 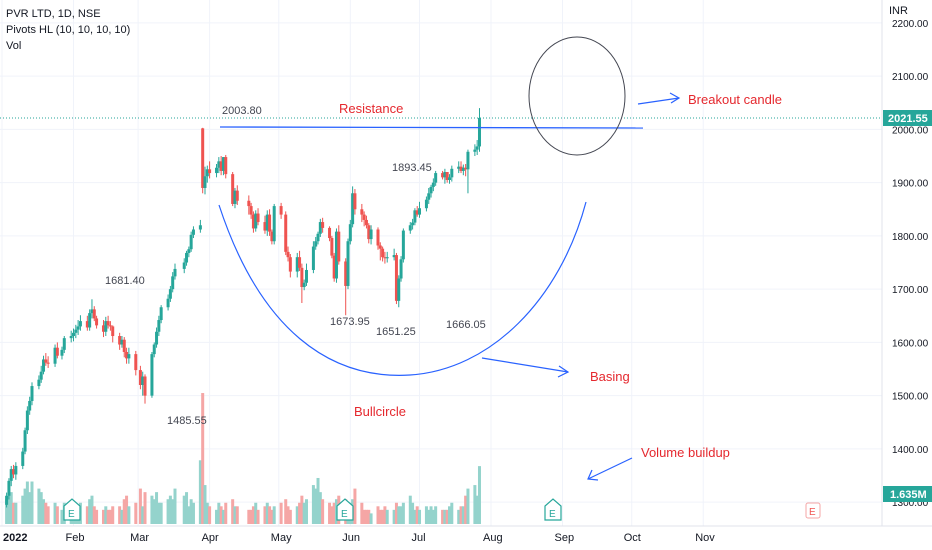 I want to click on last-price-badge: 2021.55, so click(x=907, y=118).